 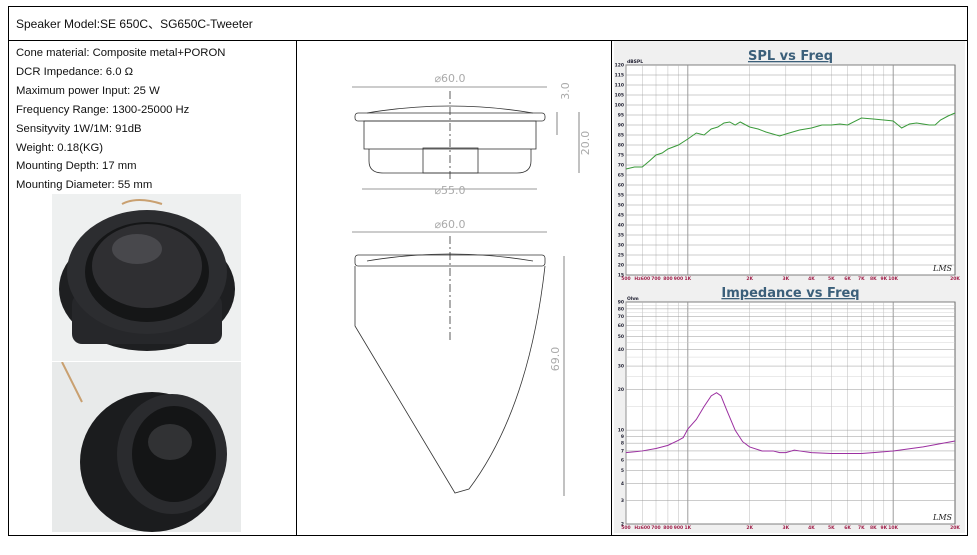 I want to click on y-tick-label: 70, so click(x=621, y=317).